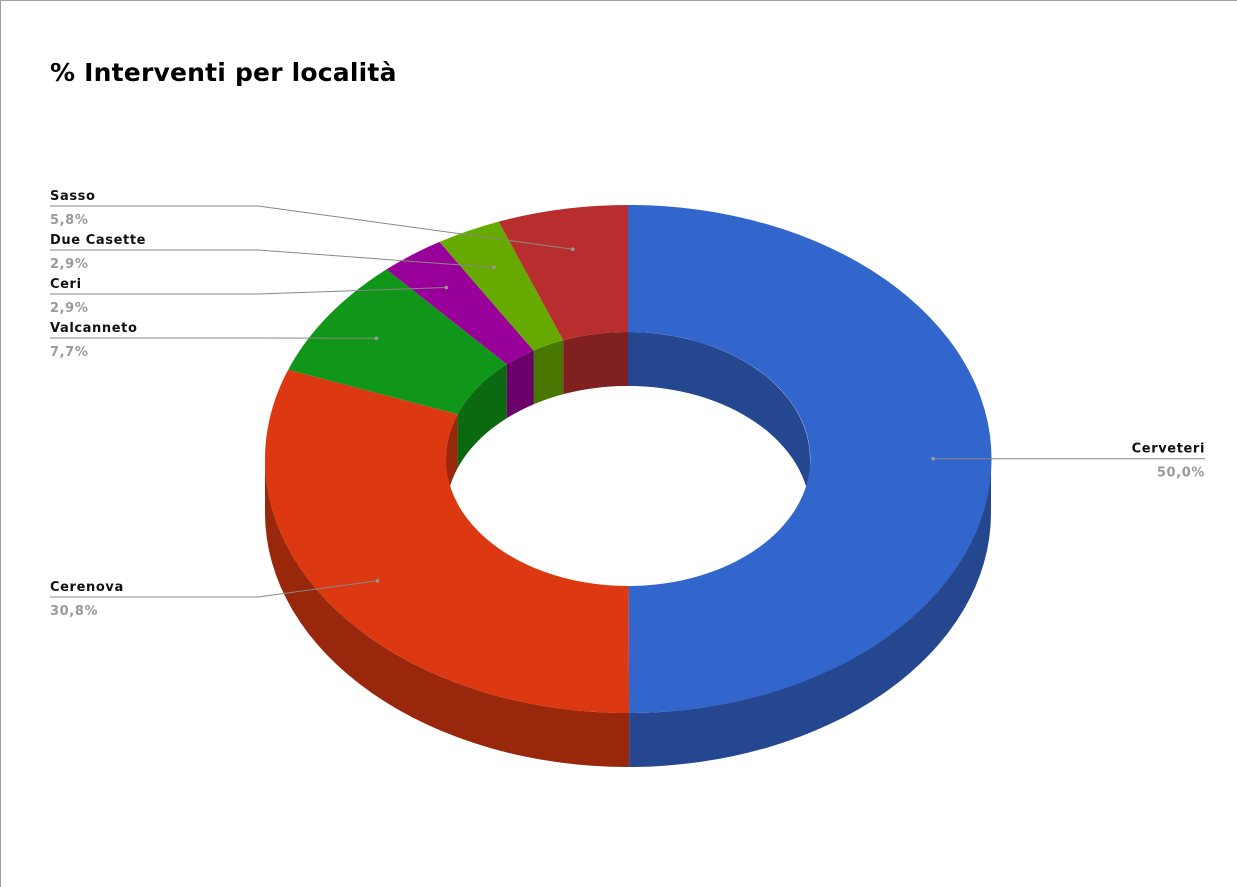 The width and height of the screenshot is (1237, 887). What do you see at coordinates (94, 328) in the screenshot?
I see `slice-label-name: Valcanneto` at bounding box center [94, 328].